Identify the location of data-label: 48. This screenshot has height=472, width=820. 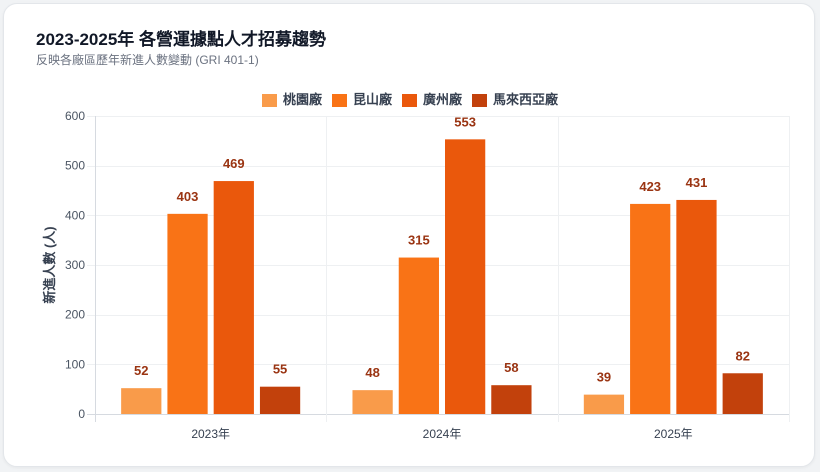
(372, 372).